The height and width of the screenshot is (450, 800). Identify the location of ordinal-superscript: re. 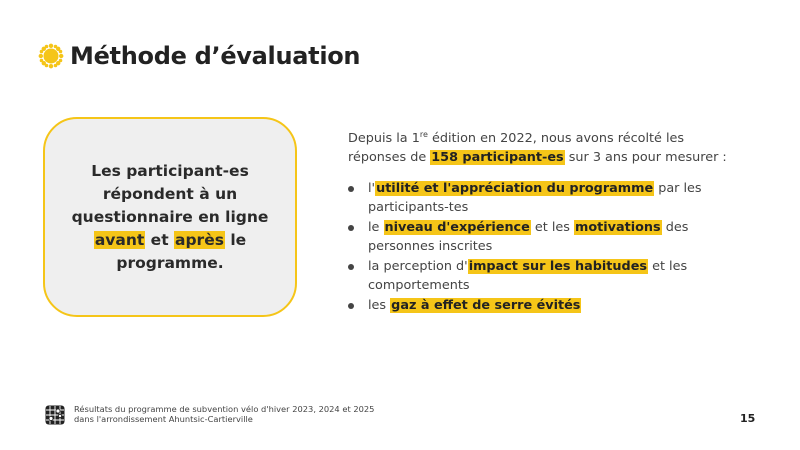
(423, 134).